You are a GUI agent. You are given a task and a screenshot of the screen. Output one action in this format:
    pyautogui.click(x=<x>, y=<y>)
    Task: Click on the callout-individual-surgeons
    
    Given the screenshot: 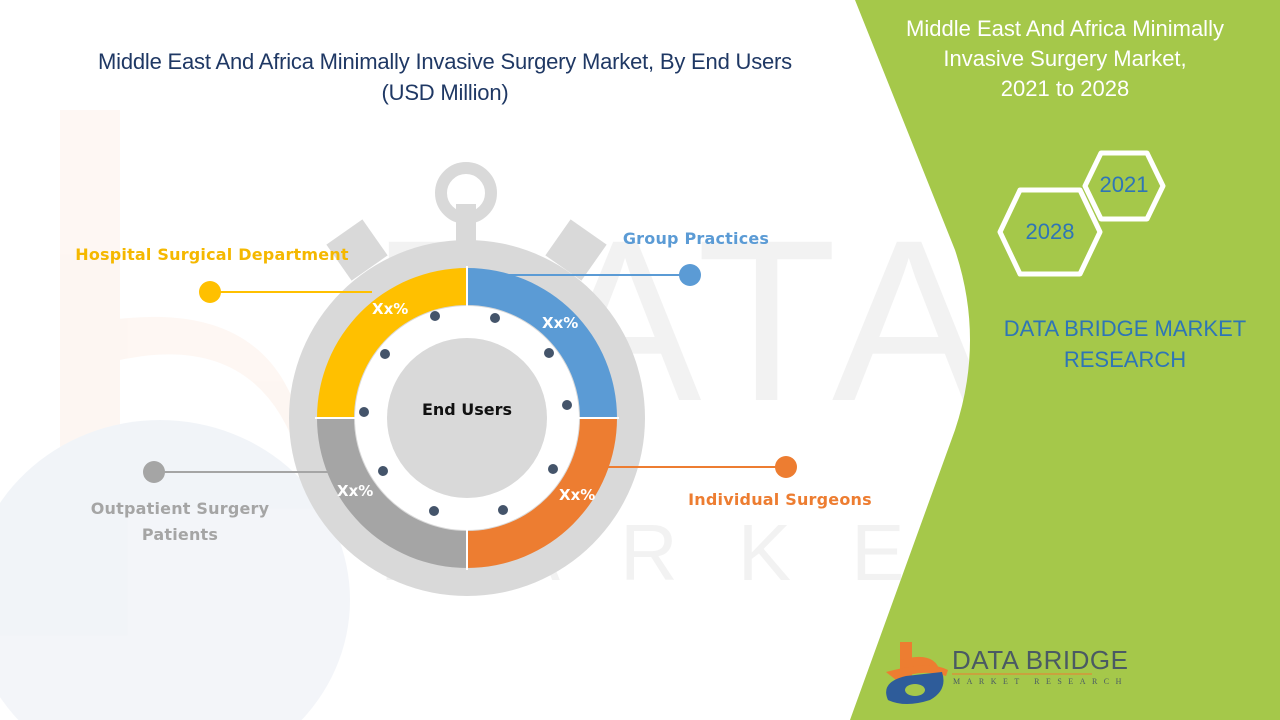 What is the action you would take?
    pyautogui.click(x=702, y=467)
    